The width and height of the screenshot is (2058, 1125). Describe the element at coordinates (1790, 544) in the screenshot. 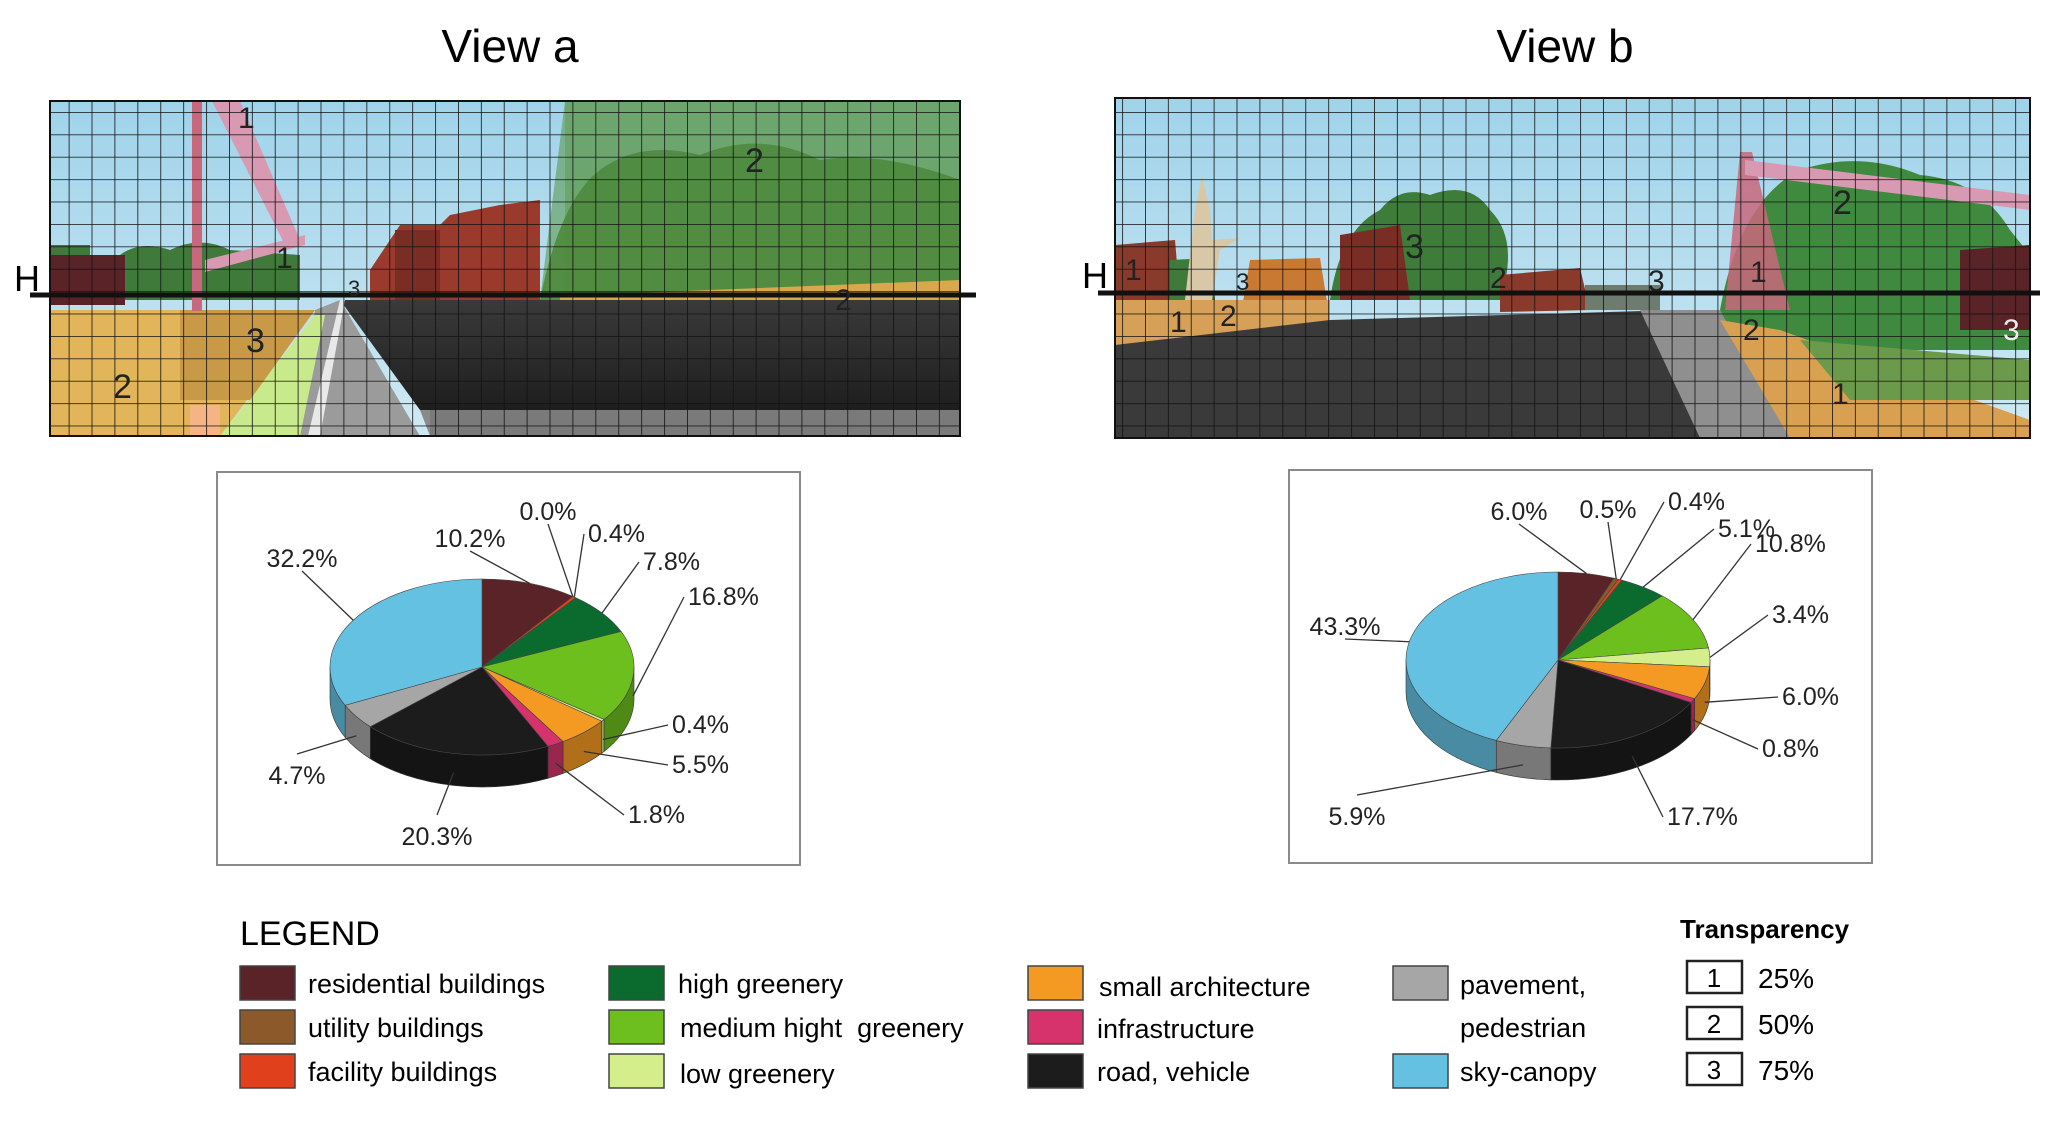

I see `pie-data-label: 10.8%` at that location.